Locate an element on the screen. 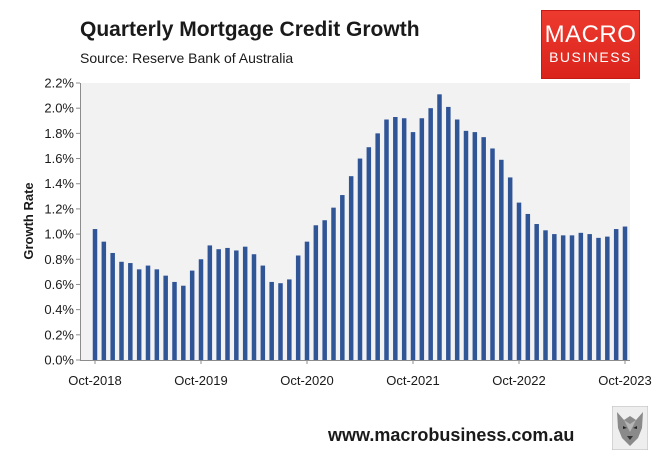 The width and height of the screenshot is (661, 459). bar-sep-2020 is located at coordinates (298, 307).